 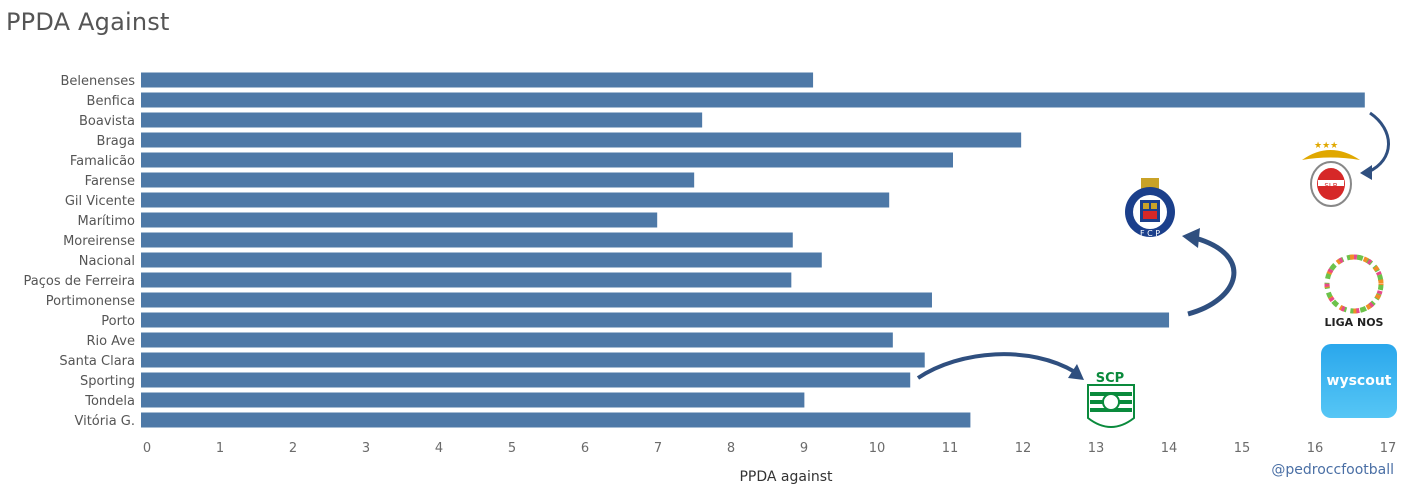 What do you see at coordinates (116, 141) in the screenshot?
I see `category-label: Braga` at bounding box center [116, 141].